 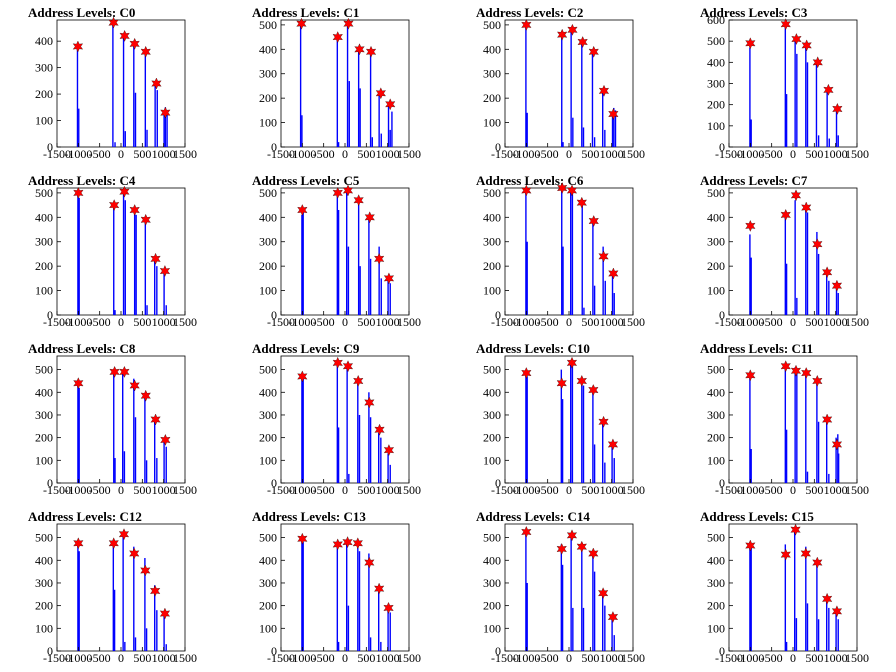 I want to click on chart-title: Address Levels: C7, so click(x=754, y=180).